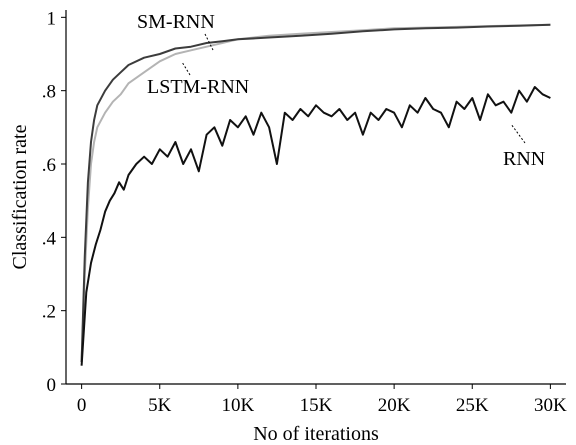 The image size is (576, 445). Describe the element at coordinates (52, 18) in the screenshot. I see `y-tick-label: 1` at that location.